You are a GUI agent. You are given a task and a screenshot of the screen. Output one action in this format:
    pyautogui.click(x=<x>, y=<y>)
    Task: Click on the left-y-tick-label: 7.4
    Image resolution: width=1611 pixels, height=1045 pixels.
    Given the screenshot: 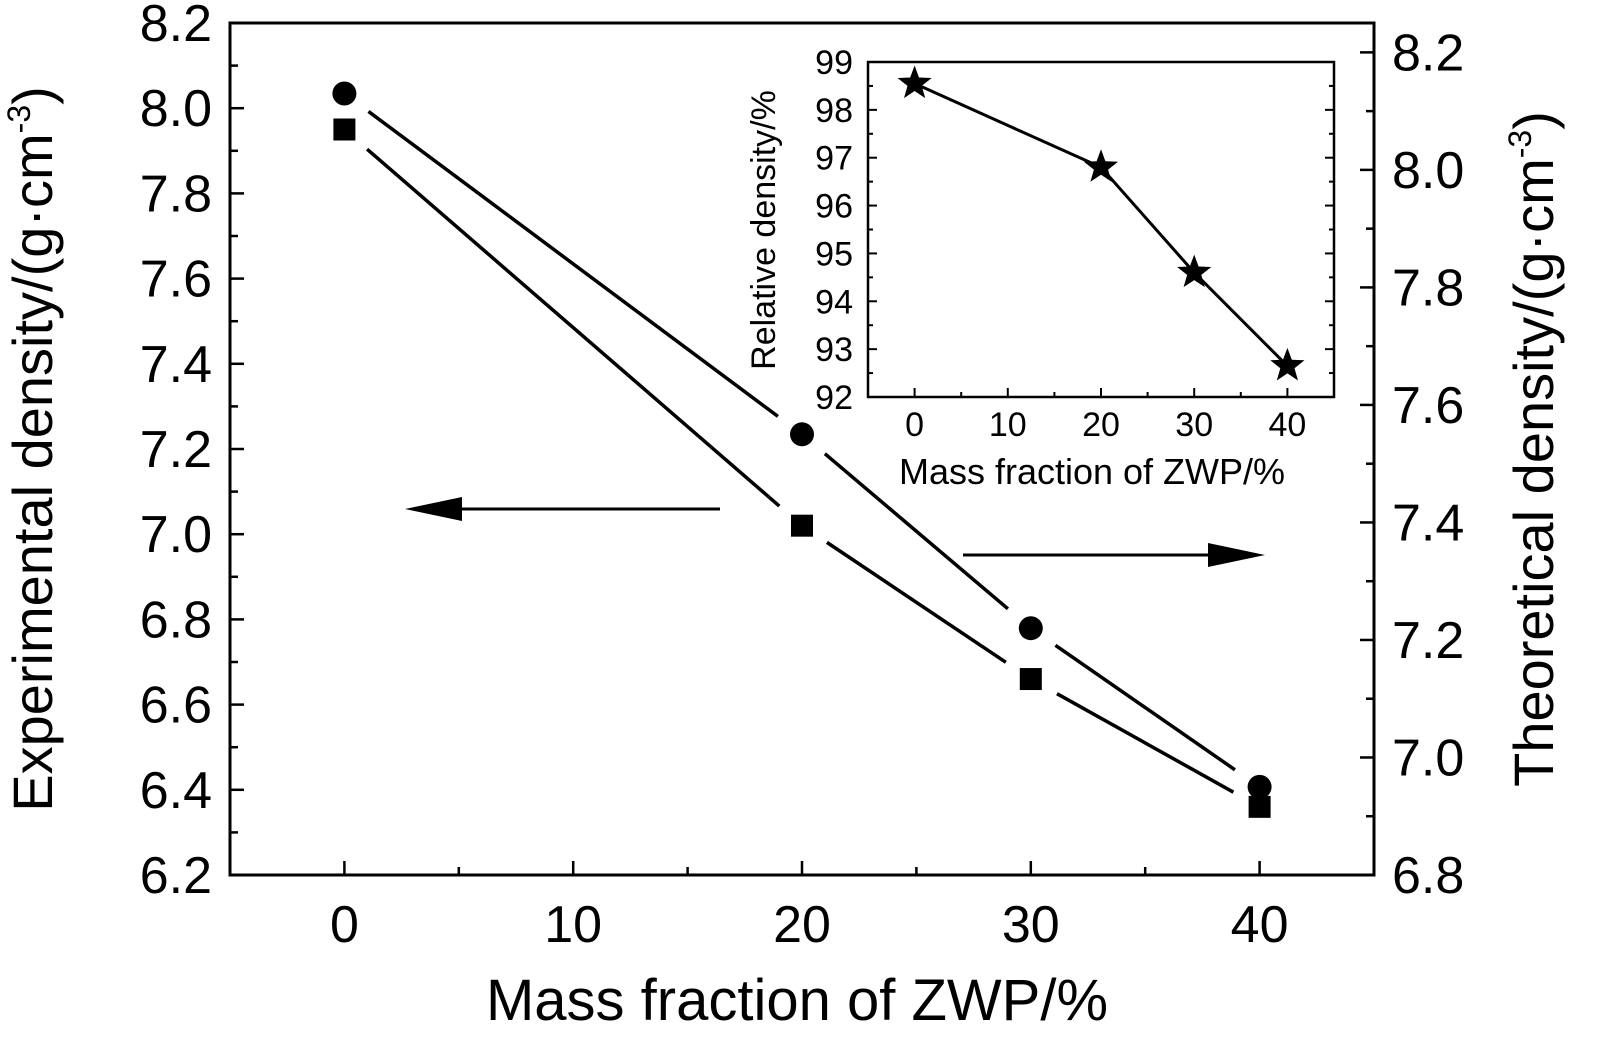 What is the action you would take?
    pyautogui.click(x=176, y=365)
    